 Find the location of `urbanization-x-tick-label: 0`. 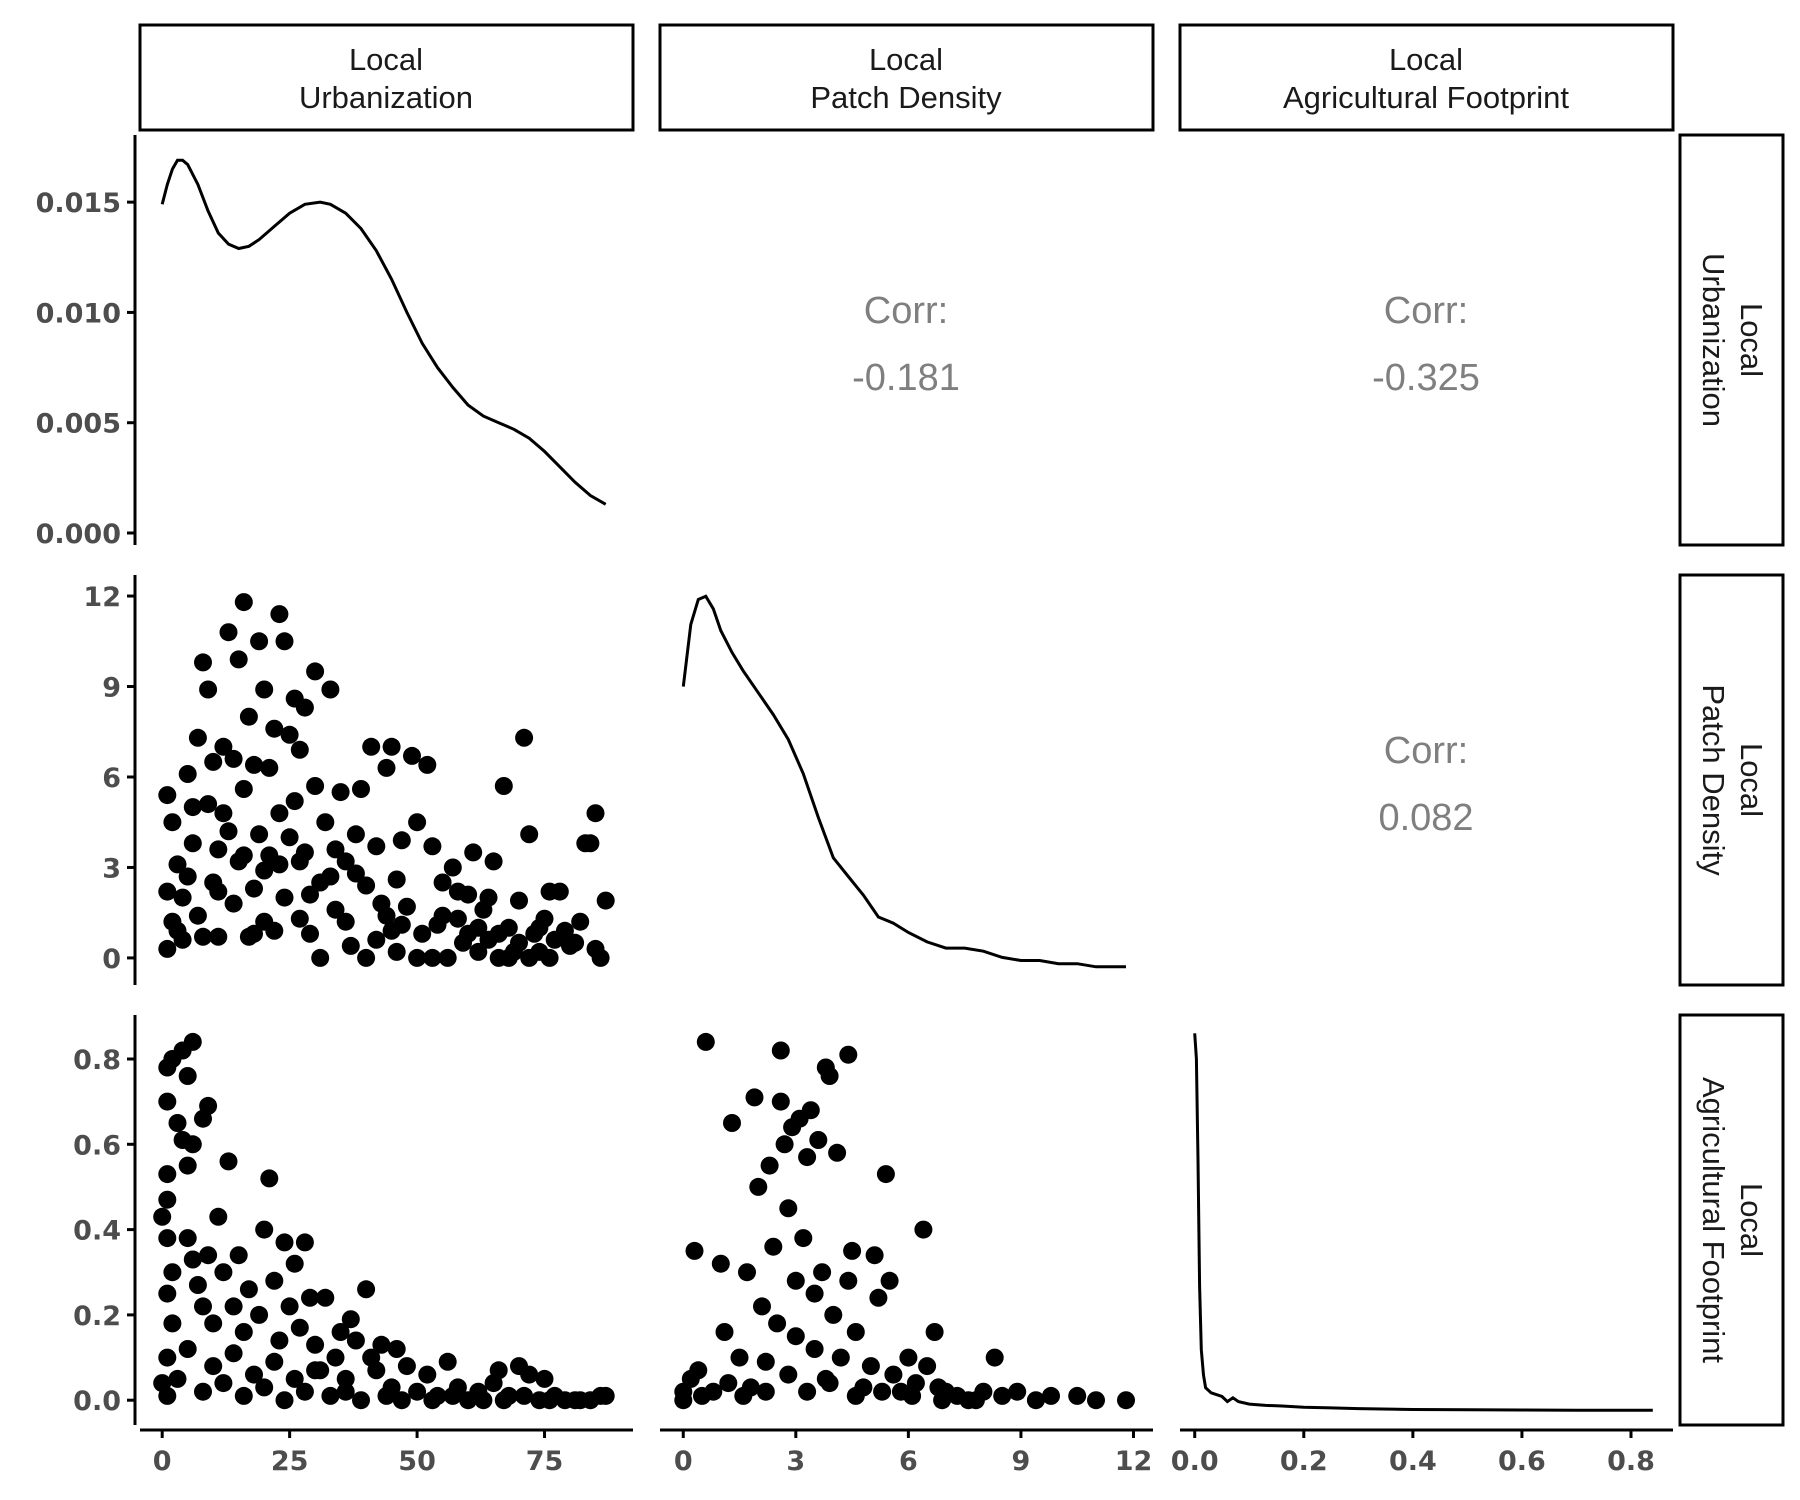

urbanization-x-tick-label: 0 is located at coordinates (162, 1461).